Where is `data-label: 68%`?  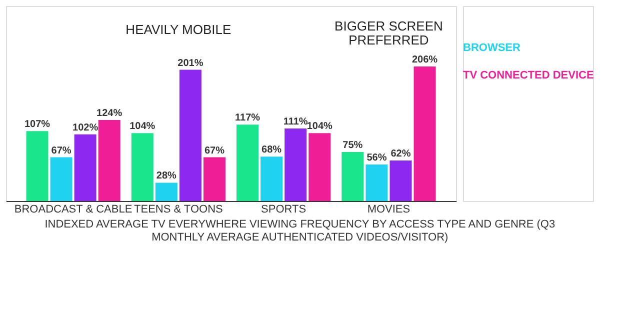 data-label: 68% is located at coordinates (272, 150).